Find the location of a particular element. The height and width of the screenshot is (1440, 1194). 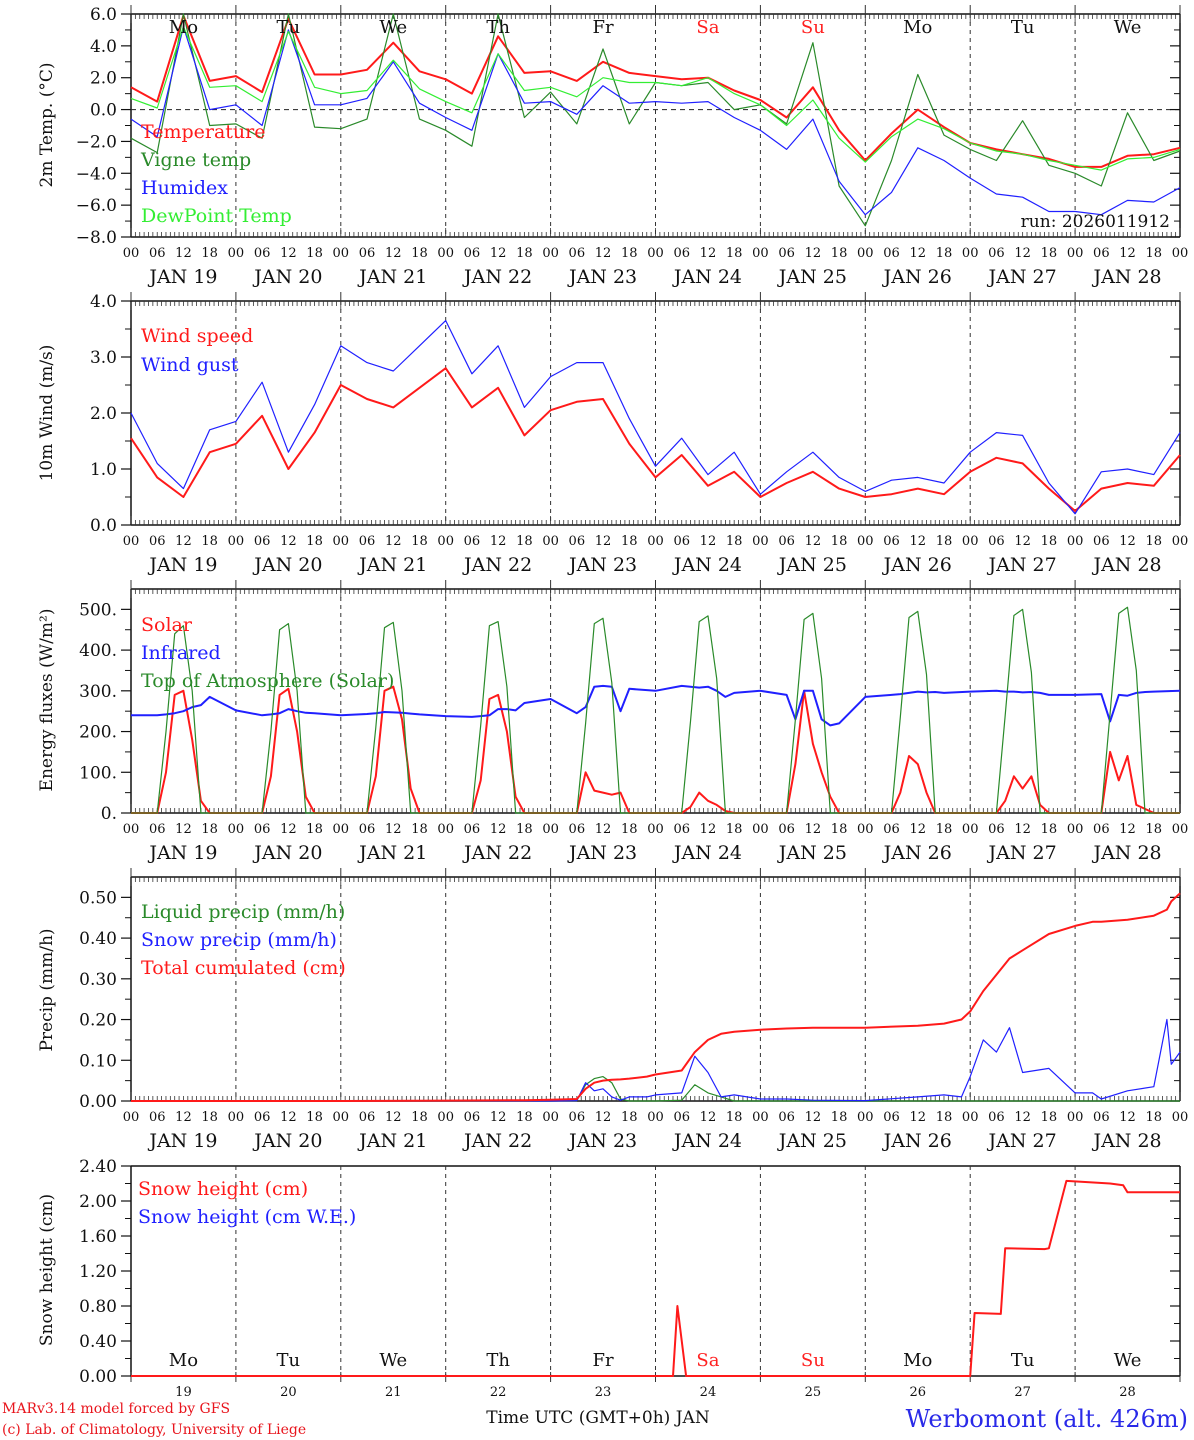

series-line-wind-speed is located at coordinates (655, 439).